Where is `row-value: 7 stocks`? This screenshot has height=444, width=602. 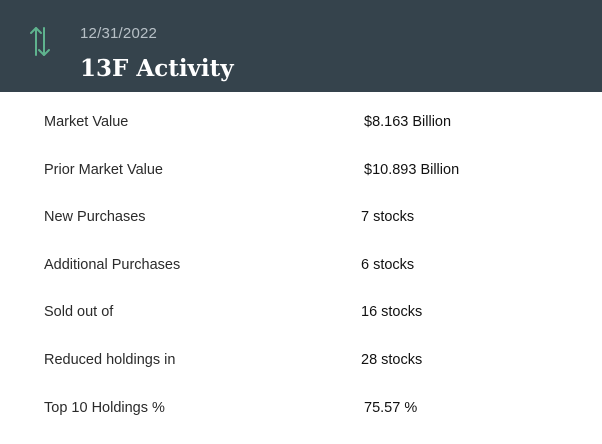
row-value: 7 stocks is located at coordinates (388, 217).